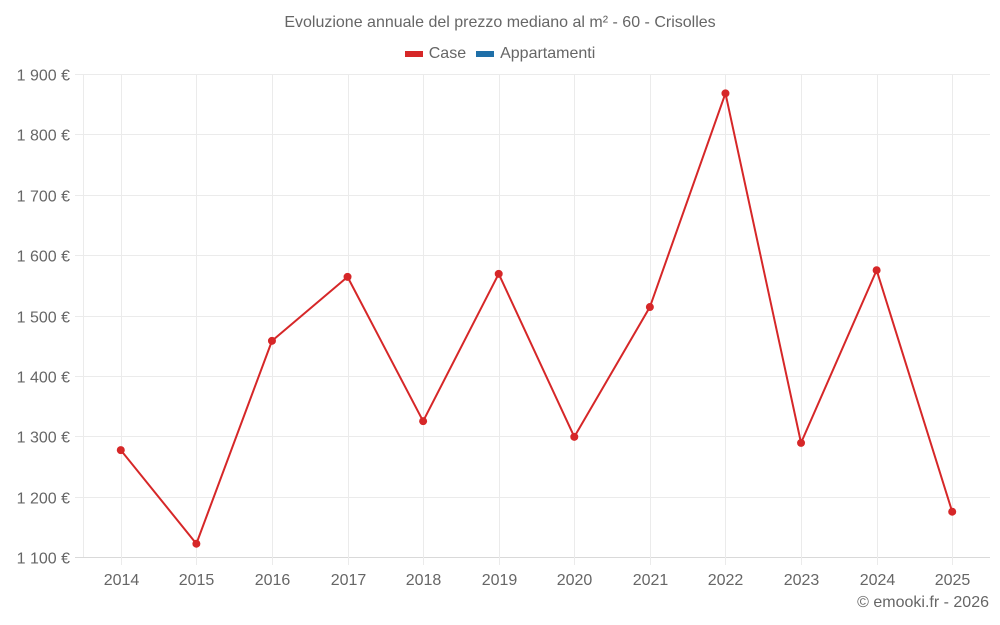 This screenshot has height=625, width=1000. I want to click on y-tick-label: 1 200 €, so click(43, 499).